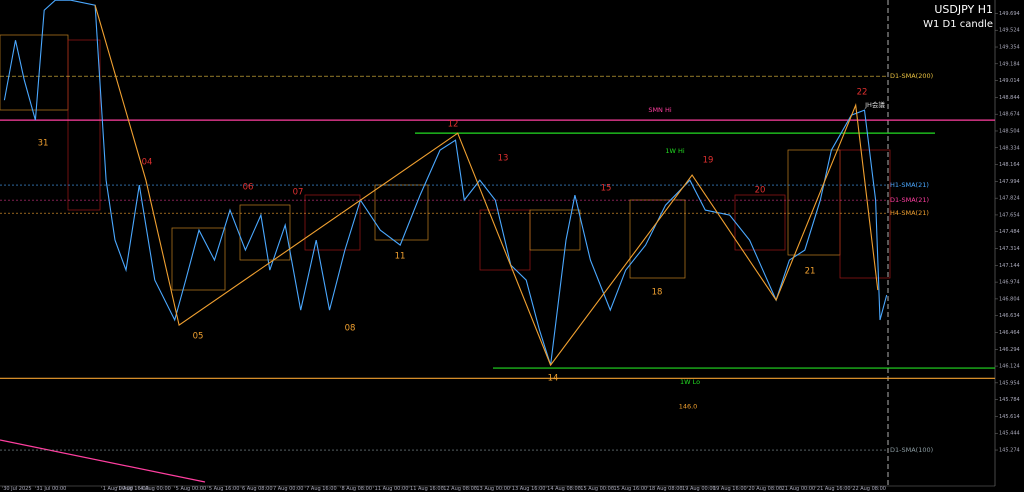  I want to click on x-tick-label: 11 Aug 00:00, so click(392, 489).